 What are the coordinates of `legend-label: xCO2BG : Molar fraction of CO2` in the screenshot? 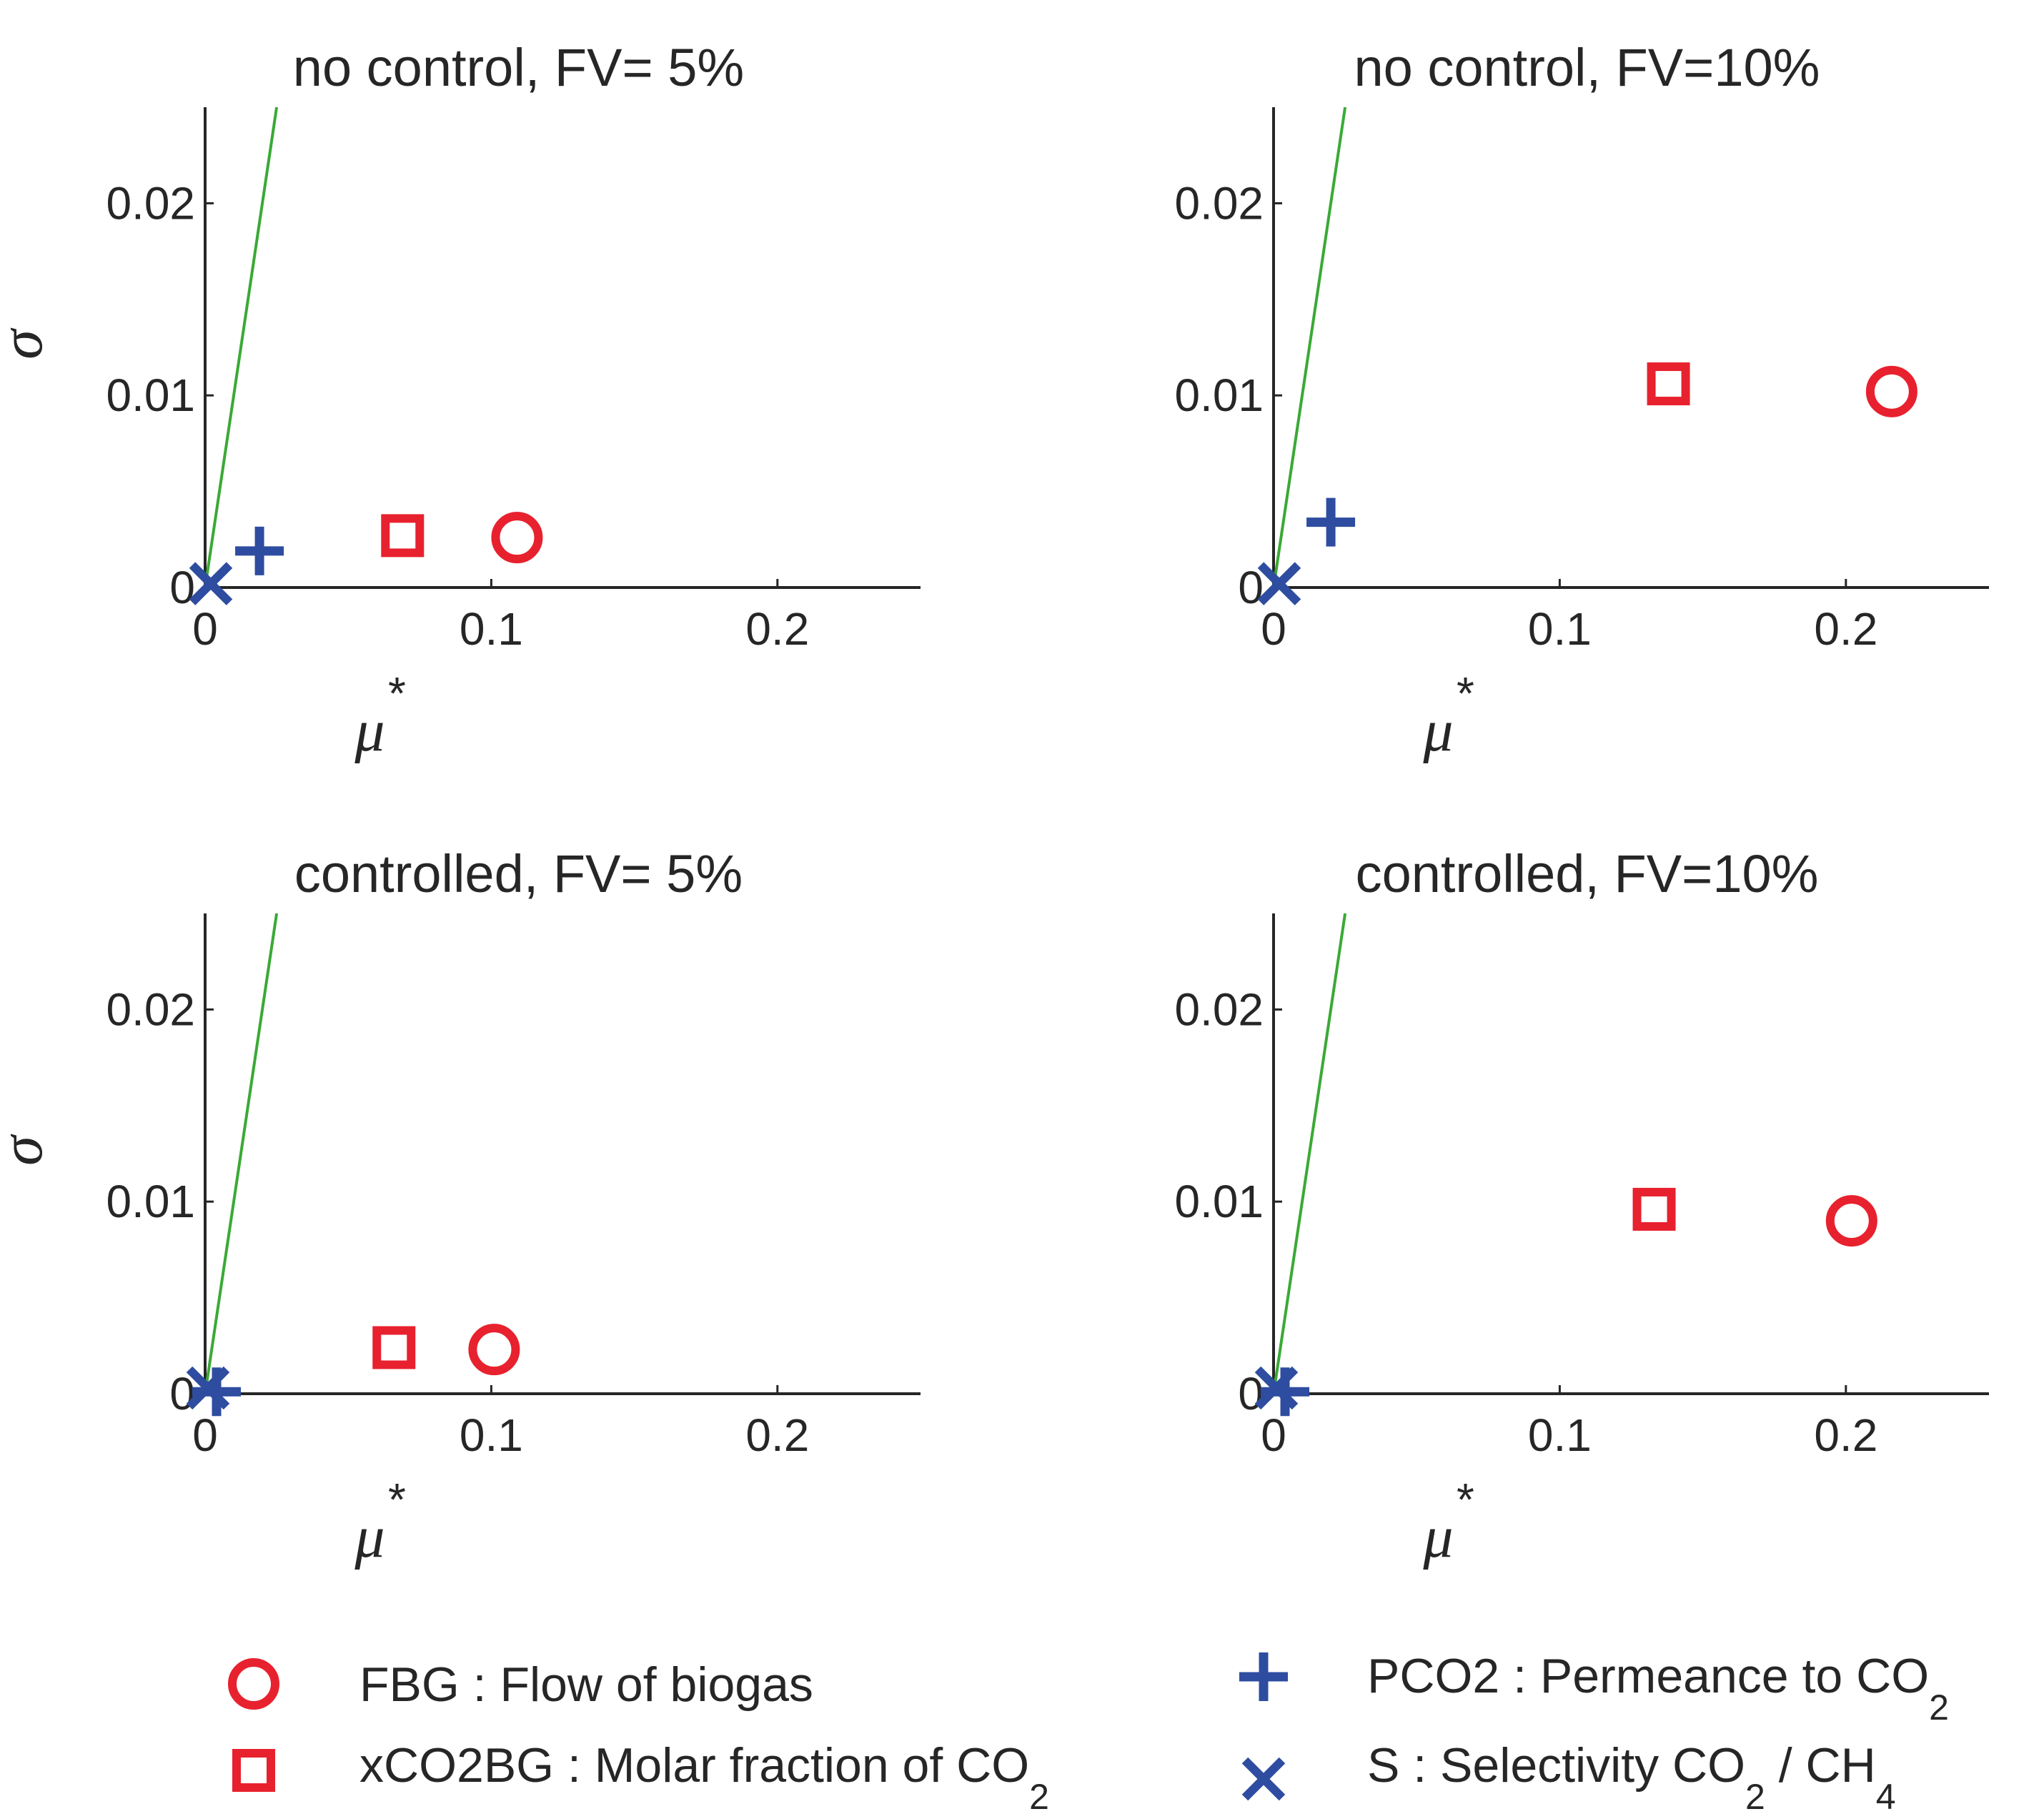 It's located at (704, 1777).